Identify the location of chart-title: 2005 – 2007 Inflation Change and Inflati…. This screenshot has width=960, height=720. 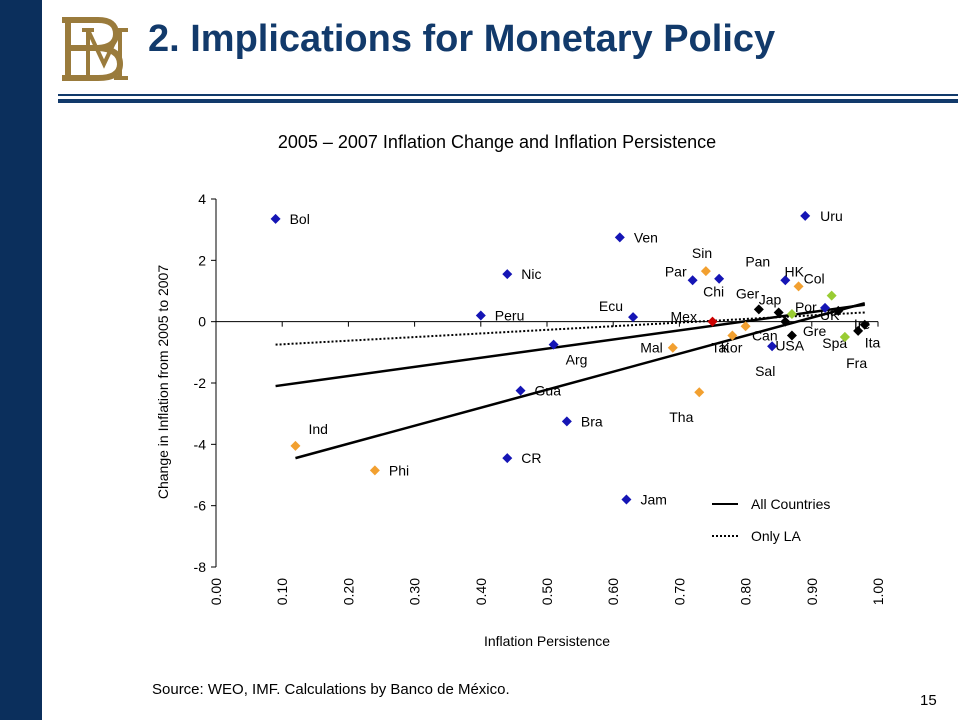
(497, 142).